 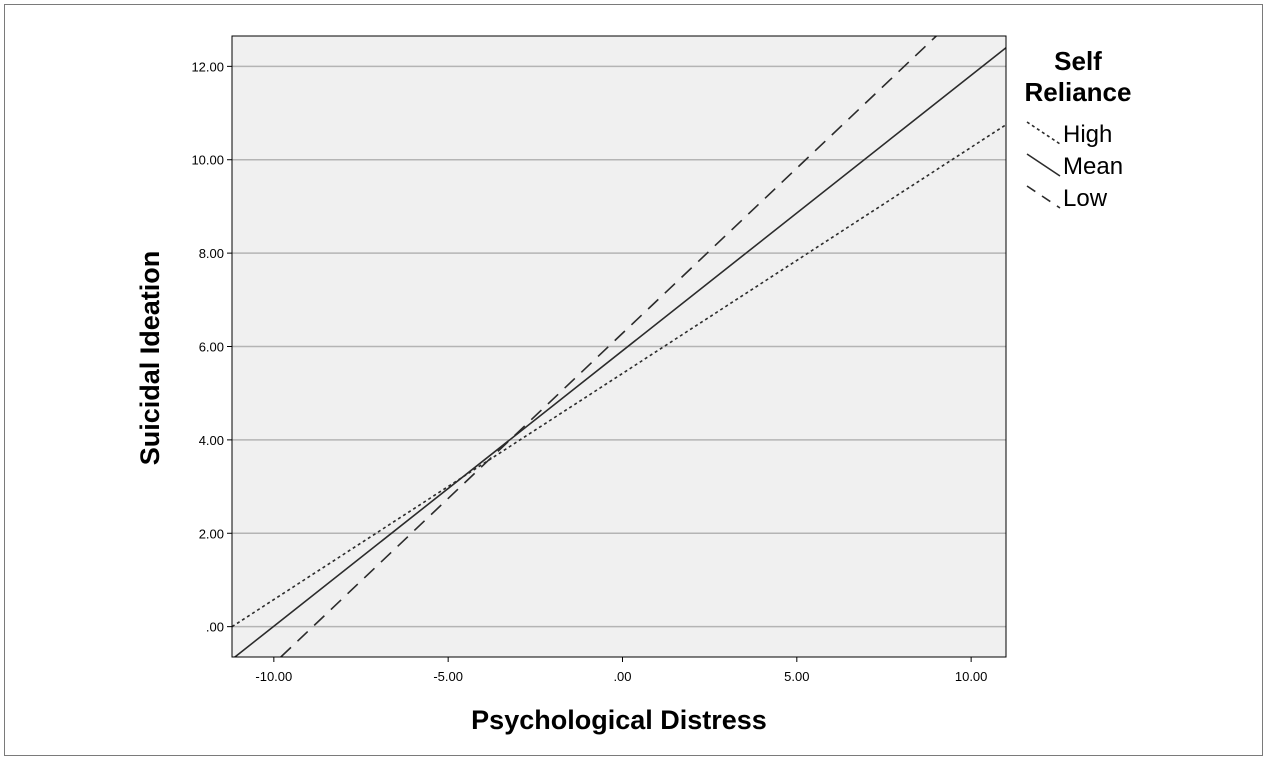 What do you see at coordinates (1043, 165) in the screenshot?
I see `legend-swatch-mean` at bounding box center [1043, 165].